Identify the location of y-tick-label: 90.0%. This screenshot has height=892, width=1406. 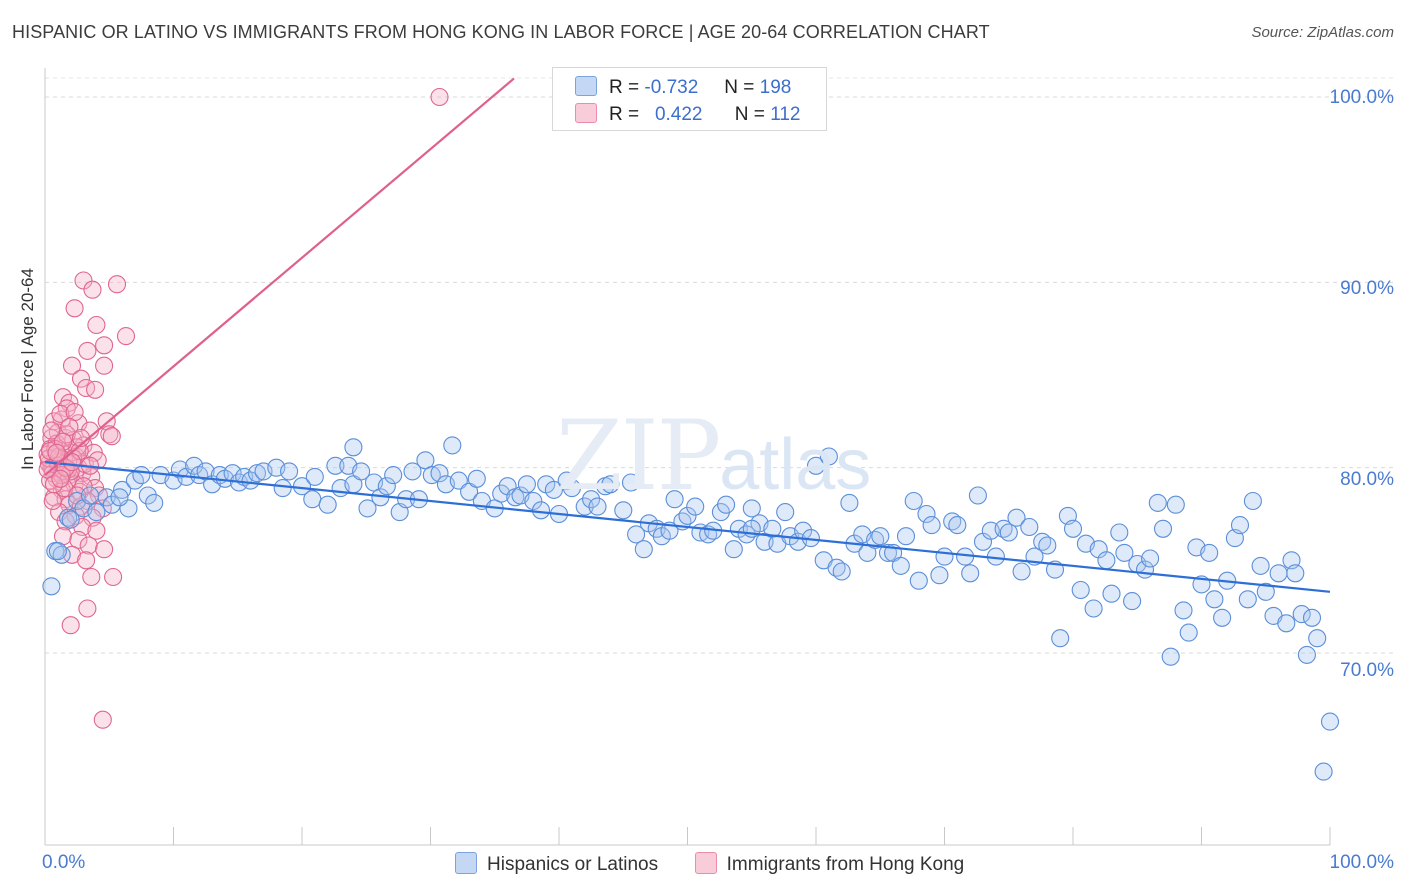
(1367, 288).